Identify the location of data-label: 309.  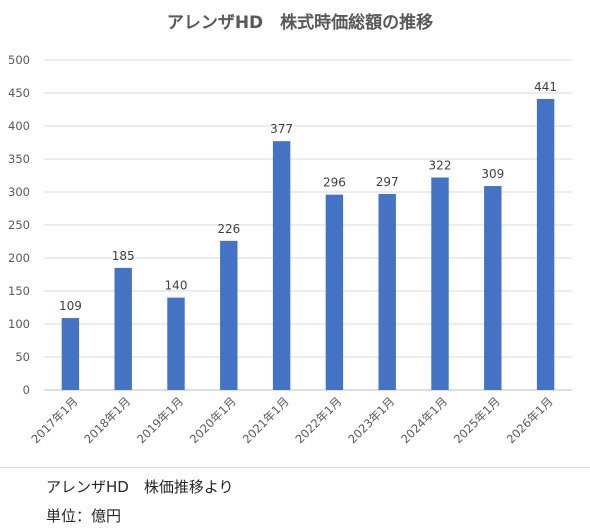
(492, 174).